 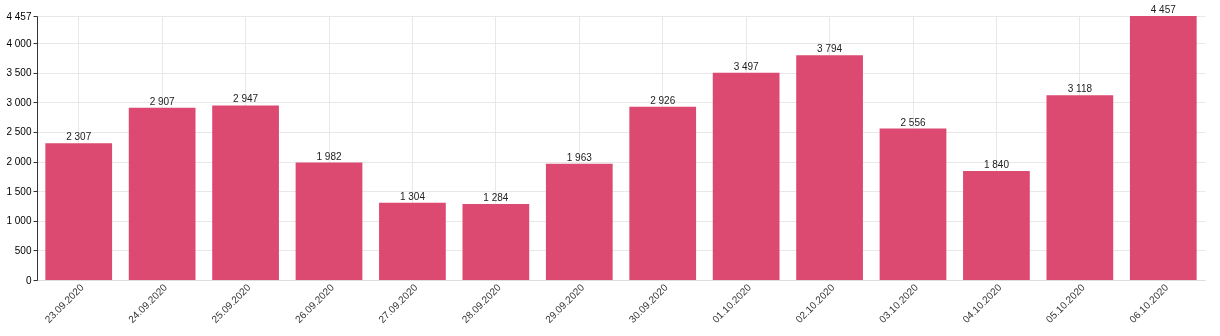 What do you see at coordinates (162, 101) in the screenshot?
I see `data-label: 2 907` at bounding box center [162, 101].